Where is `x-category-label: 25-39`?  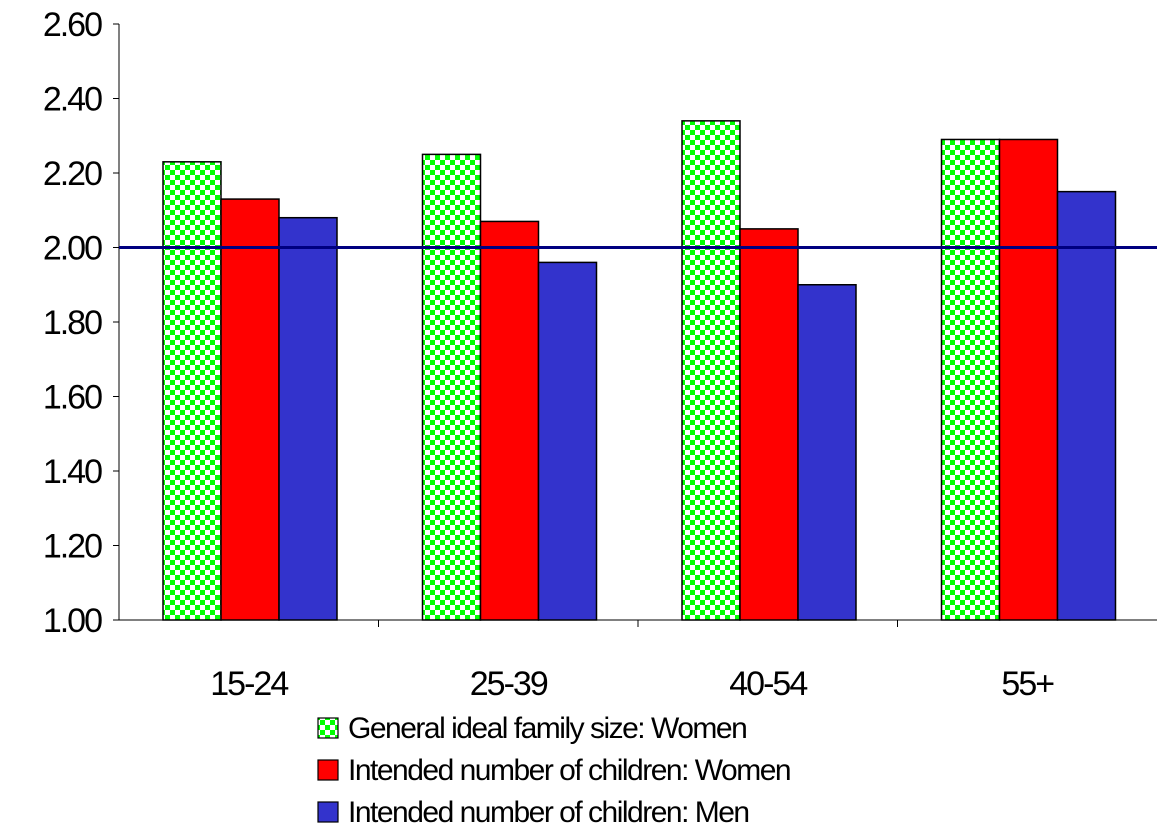
x-category-label: 25-39 is located at coordinates (509, 684).